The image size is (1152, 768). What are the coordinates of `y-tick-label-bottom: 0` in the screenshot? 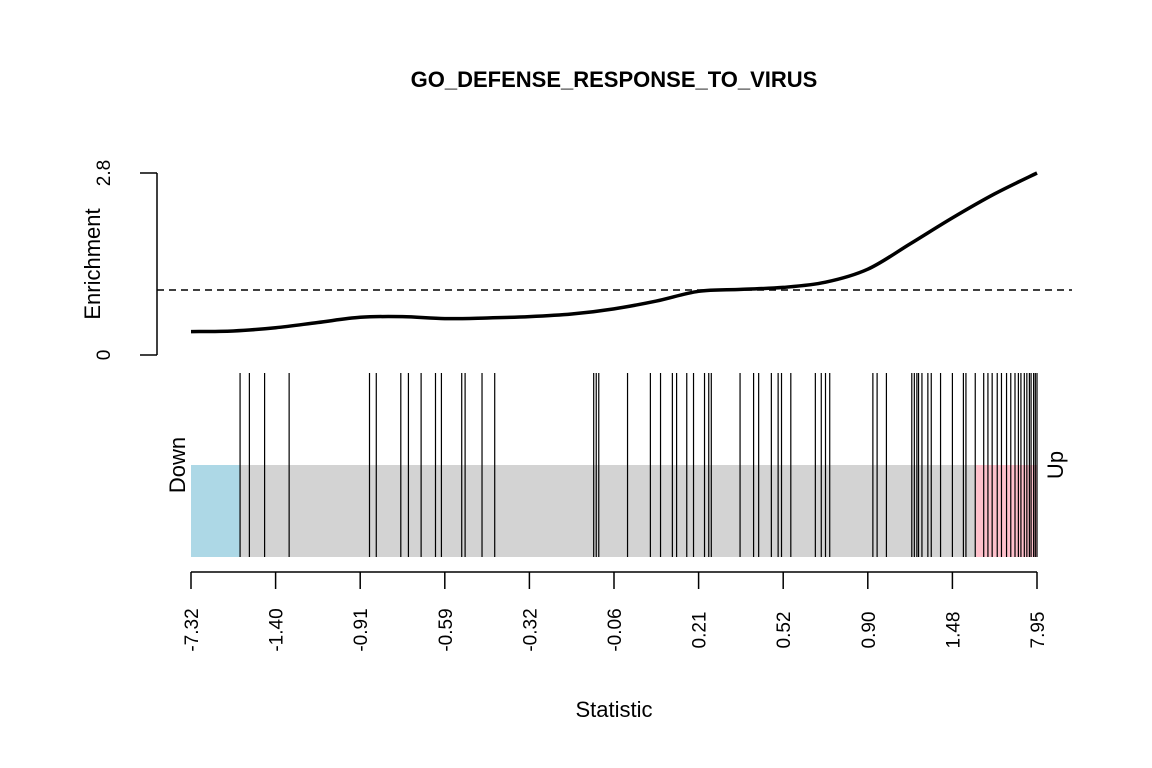 It's located at (104, 355).